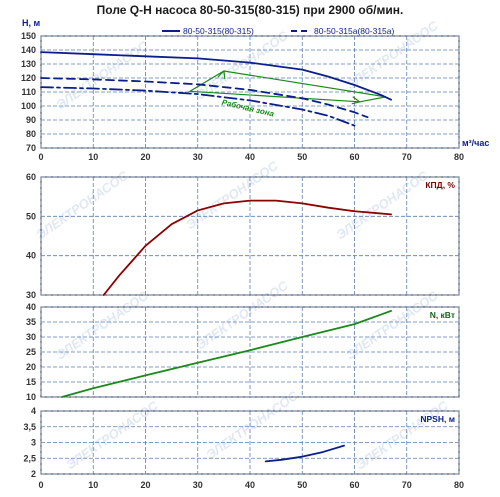  What do you see at coordinates (31, 23) in the screenshot?
I see `y-axis-label: Н, м` at bounding box center [31, 23].